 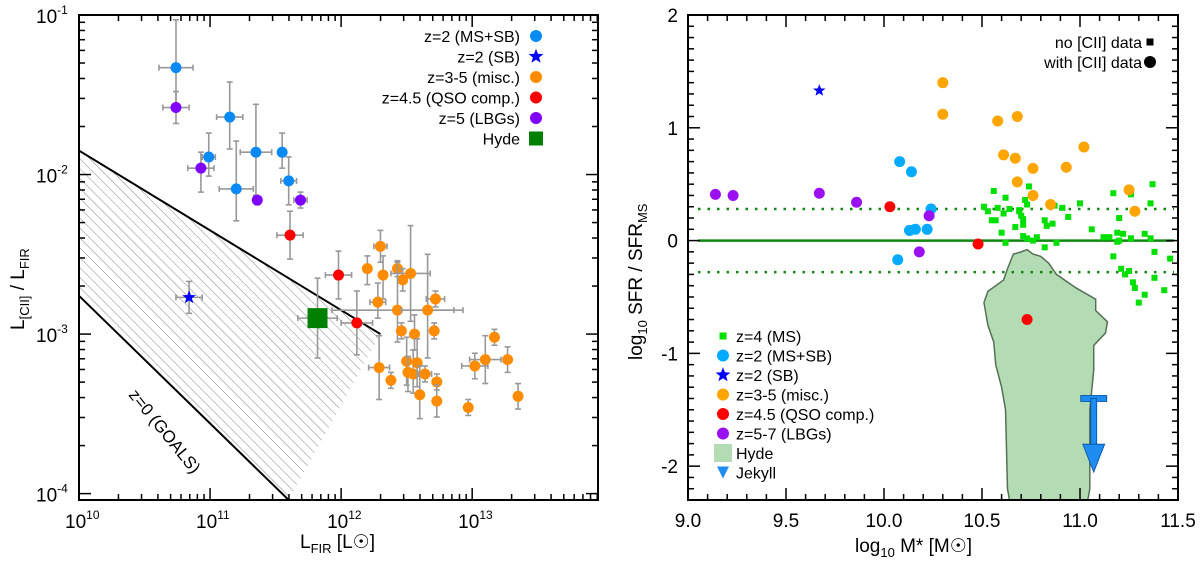 I want to click on x-axis-label-sub: FIR, so click(x=321, y=548).